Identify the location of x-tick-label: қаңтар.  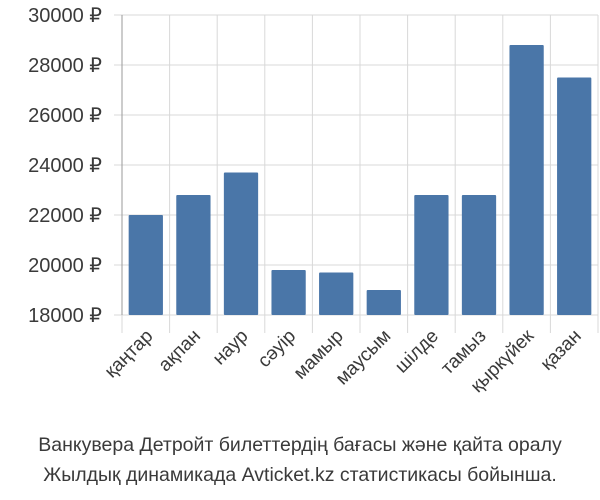
(129, 354).